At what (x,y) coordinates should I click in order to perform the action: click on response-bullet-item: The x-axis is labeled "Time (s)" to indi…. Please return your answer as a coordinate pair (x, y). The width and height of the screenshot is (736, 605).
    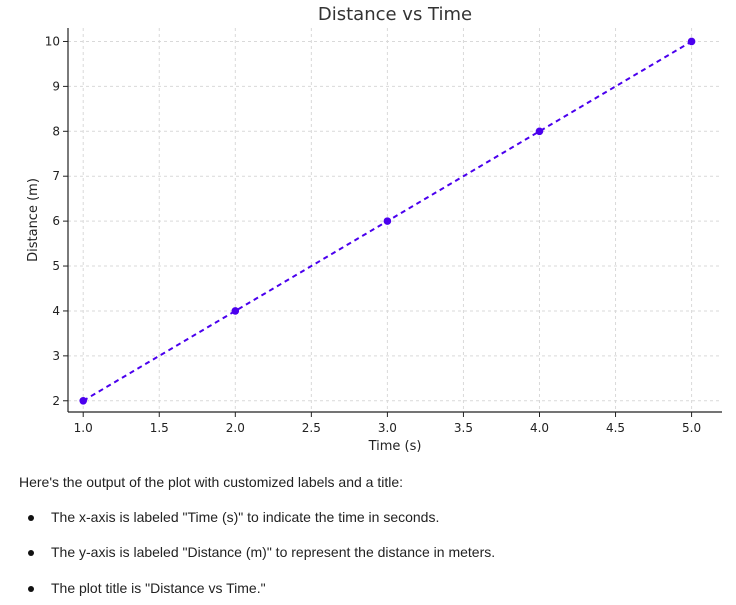
    Looking at the image, I should click on (369, 518).